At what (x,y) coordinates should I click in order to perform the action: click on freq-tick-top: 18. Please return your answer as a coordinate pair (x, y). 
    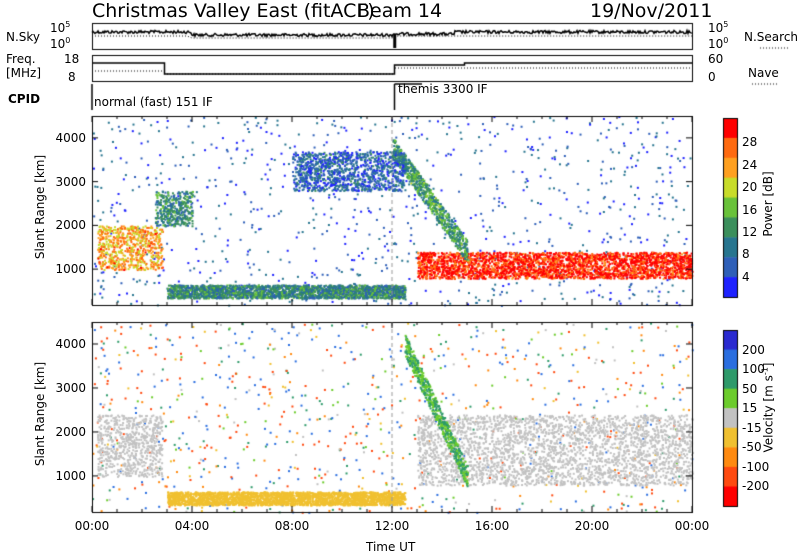
    Looking at the image, I should click on (72, 59).